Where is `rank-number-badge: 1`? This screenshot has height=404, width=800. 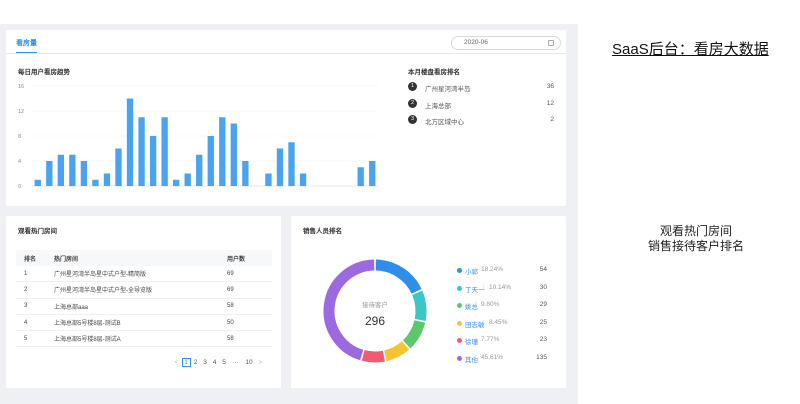
rank-number-badge: 1 is located at coordinates (412, 86).